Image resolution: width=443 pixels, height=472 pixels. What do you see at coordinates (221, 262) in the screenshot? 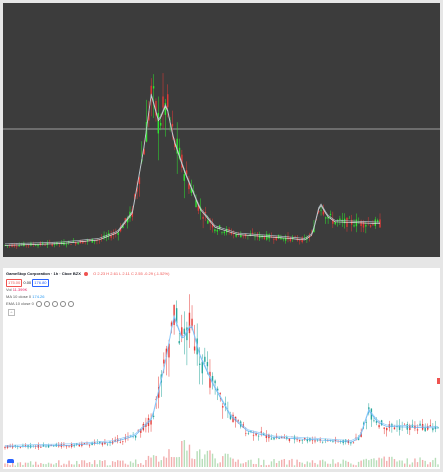
I see `pane-separator` at bounding box center [221, 262].